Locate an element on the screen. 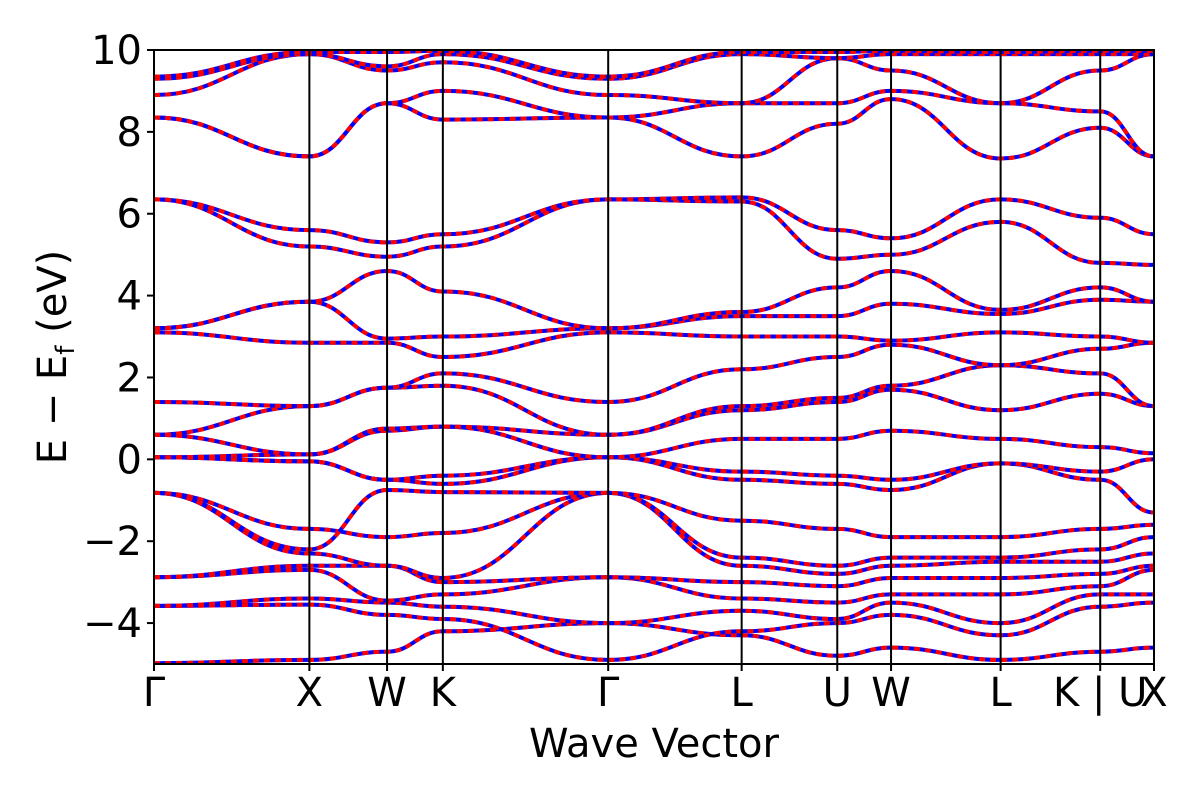  y-axis-label: E − Ef (eV) is located at coordinates (55, 357).